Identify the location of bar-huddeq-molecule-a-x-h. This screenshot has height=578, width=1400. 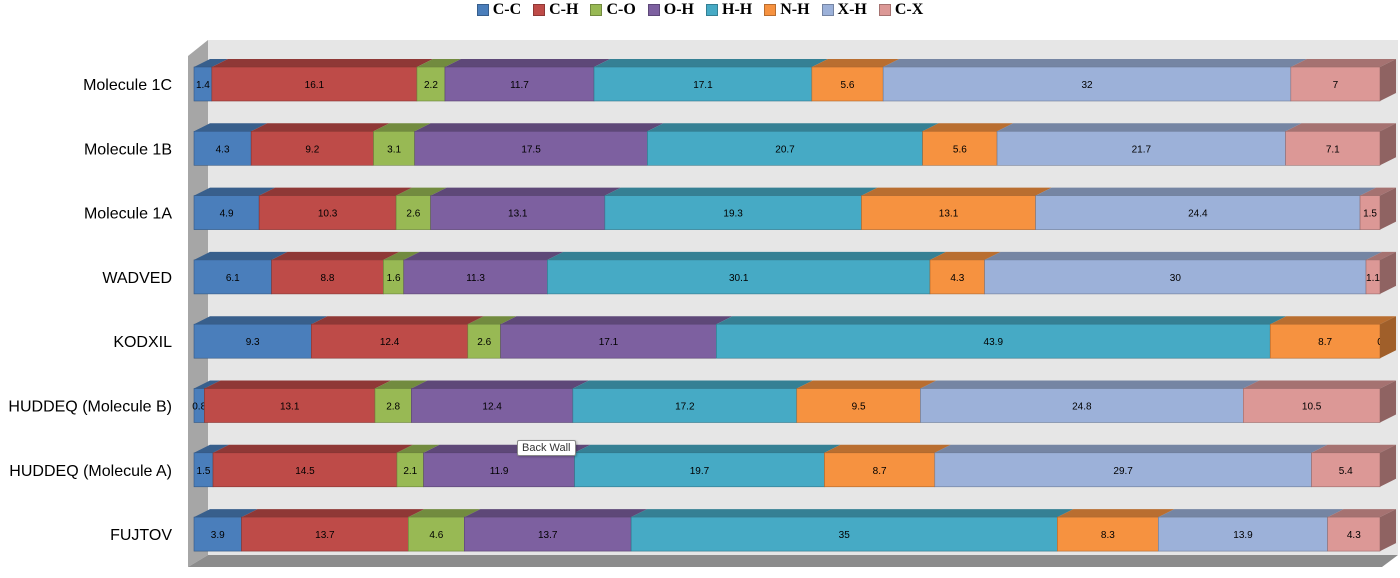
(1123, 470).